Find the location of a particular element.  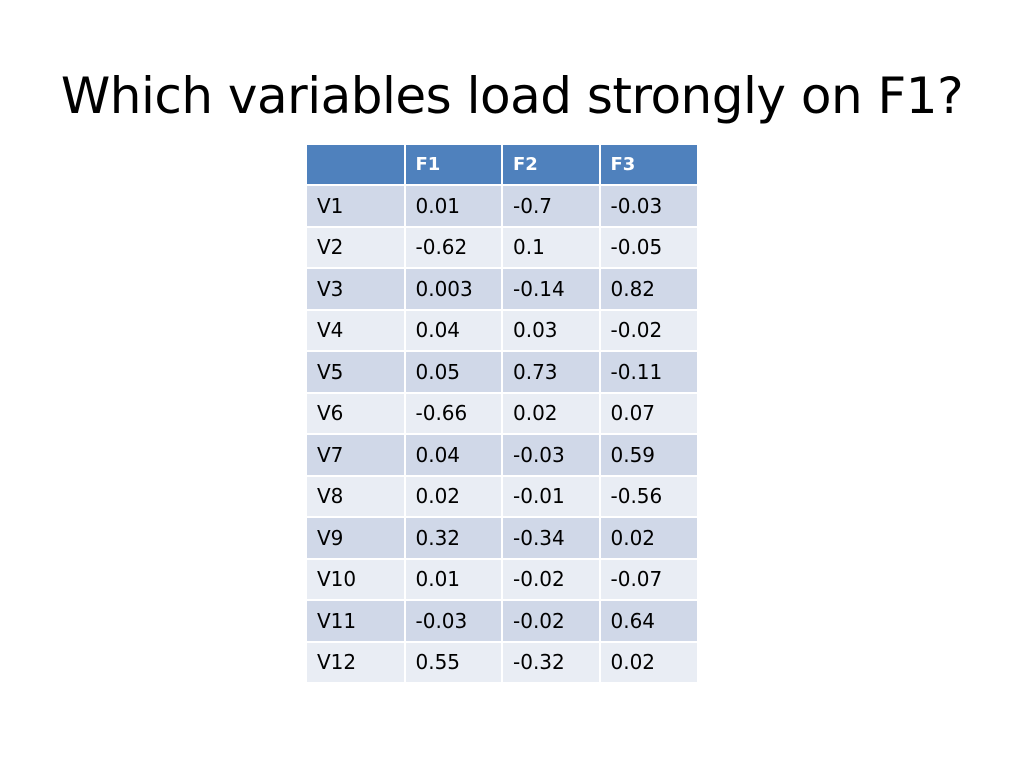

variable-cell: V4 is located at coordinates (356, 330).